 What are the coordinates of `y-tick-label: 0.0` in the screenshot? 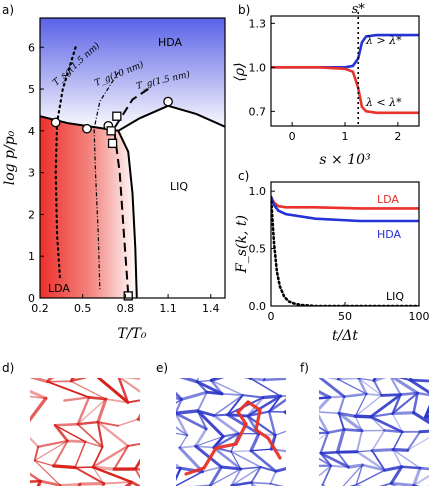 It's located at (258, 306).